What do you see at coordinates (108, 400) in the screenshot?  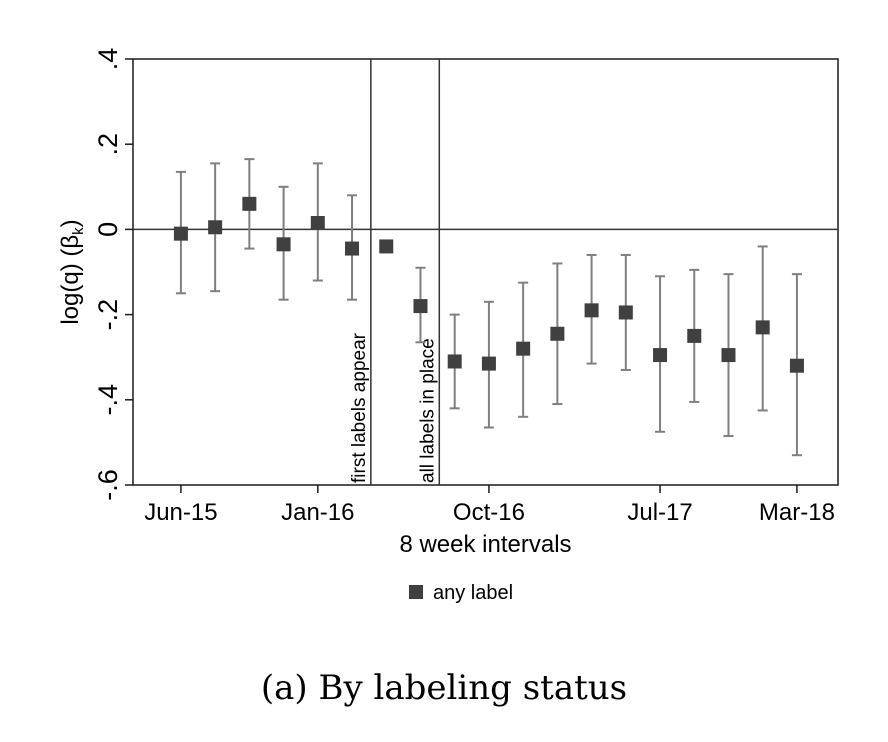 I see `y-tick-label: -.4` at bounding box center [108, 400].